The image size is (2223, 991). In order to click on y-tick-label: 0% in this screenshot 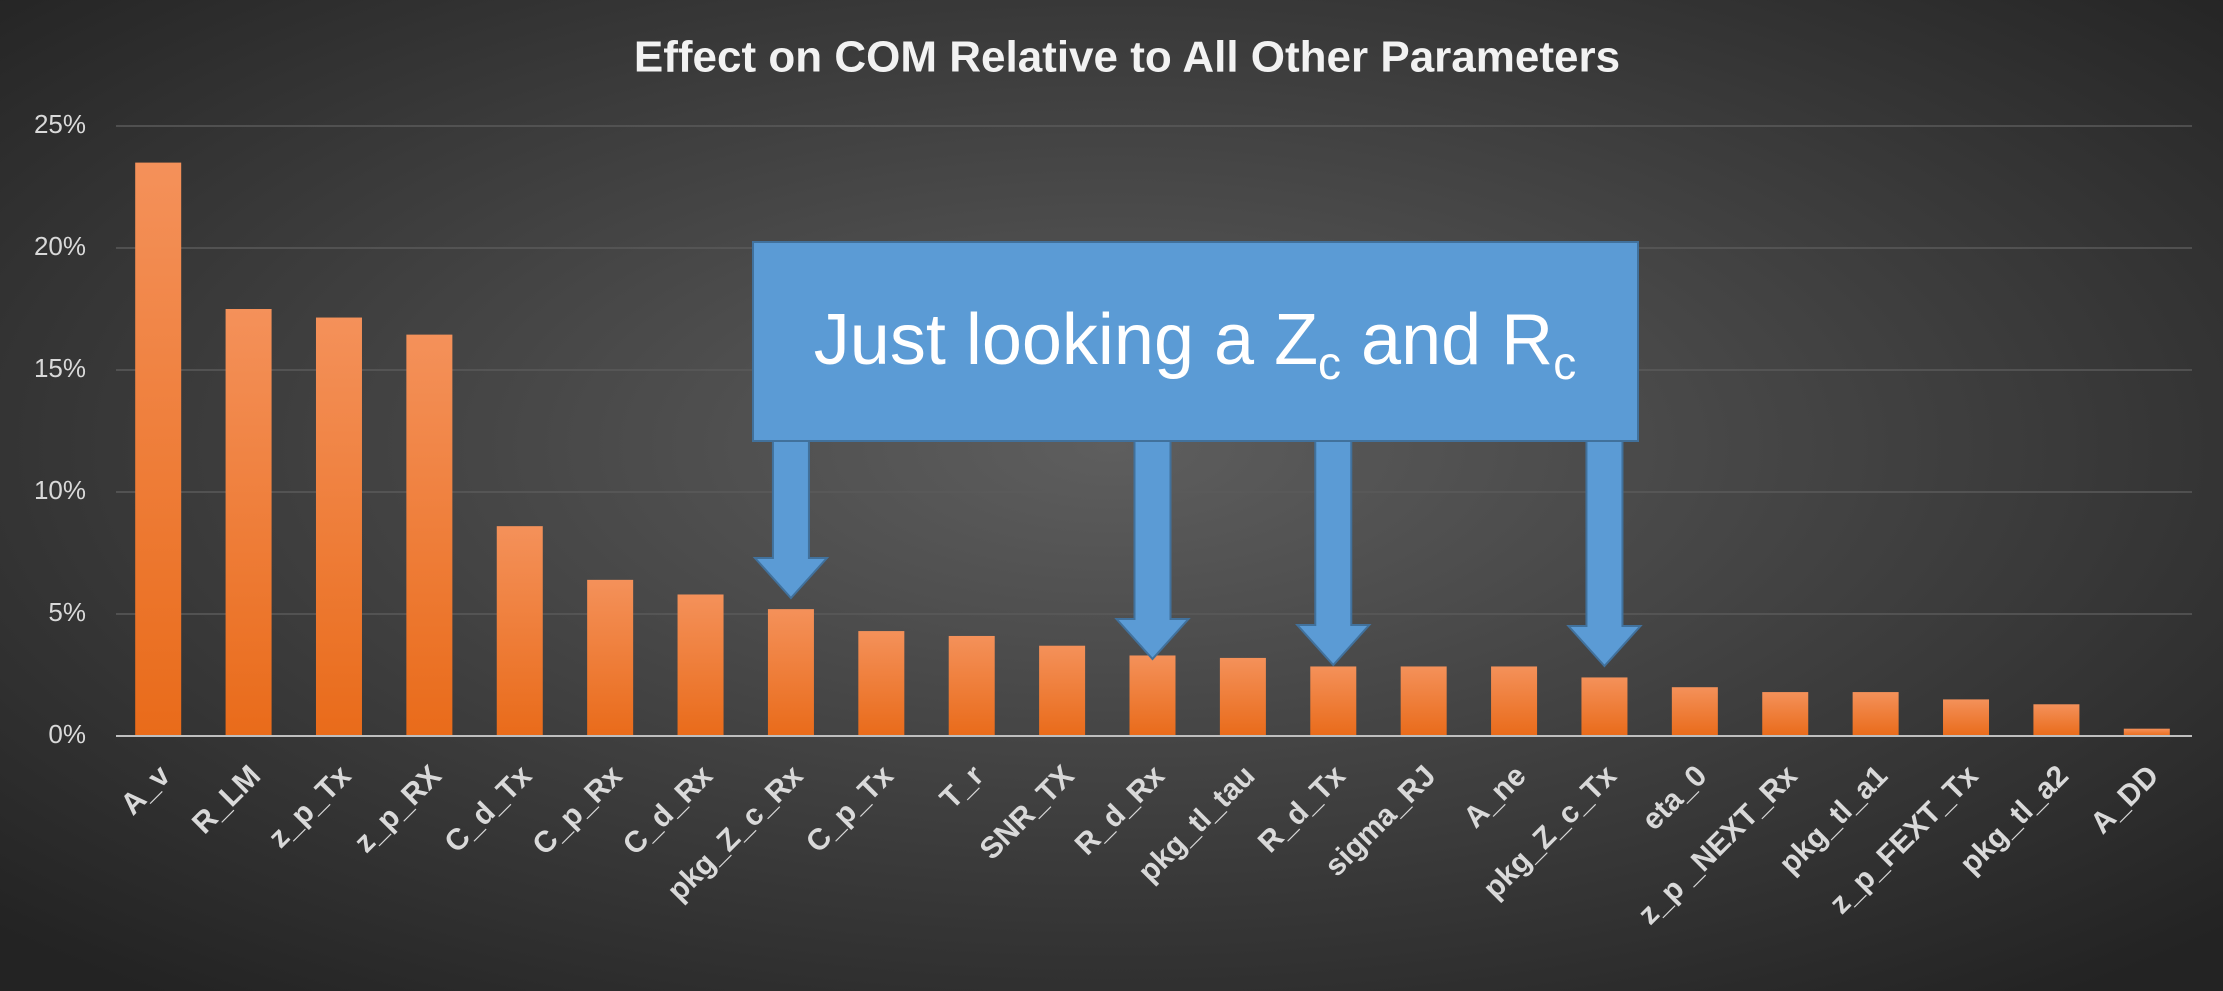, I will do `click(67, 734)`.